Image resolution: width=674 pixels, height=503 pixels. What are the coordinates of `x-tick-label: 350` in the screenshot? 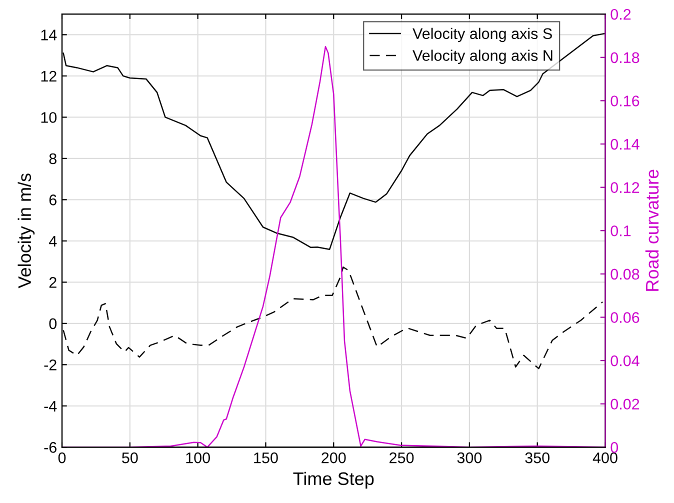 It's located at (537, 458).